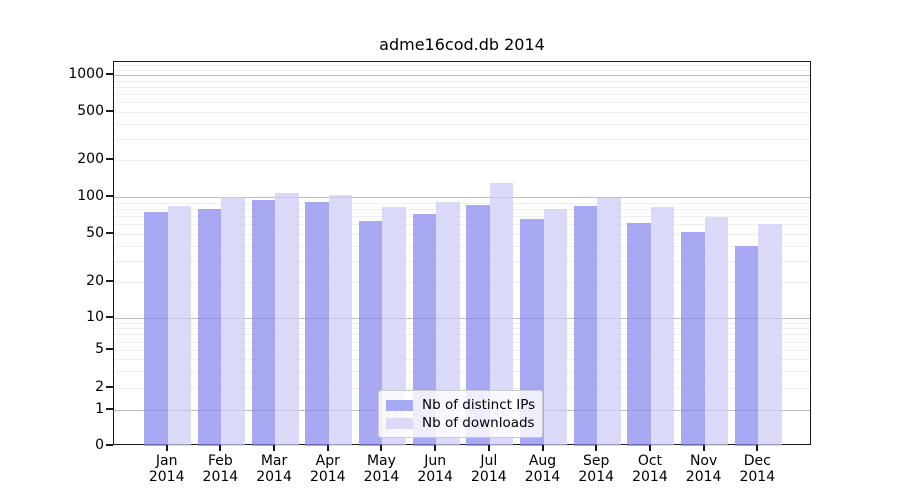  I want to click on bar-distinct-ips-apr, so click(317, 324).